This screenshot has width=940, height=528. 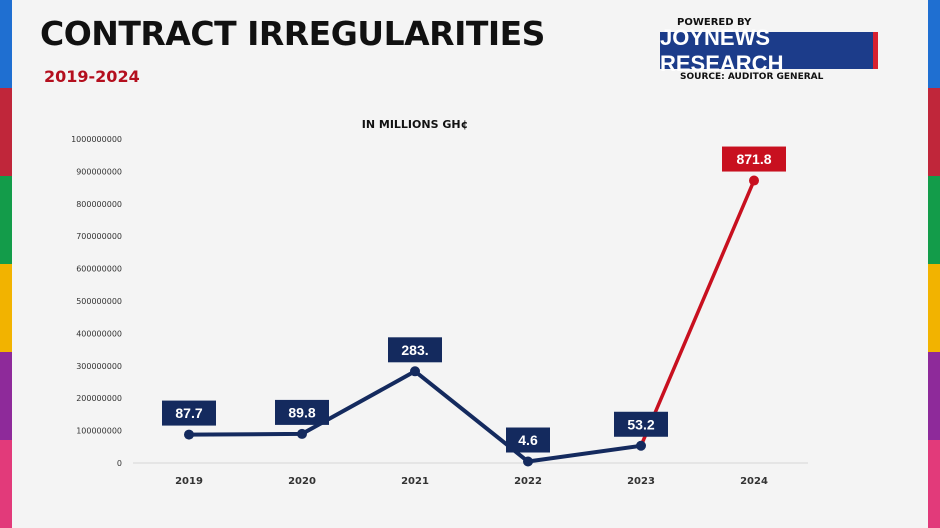 I want to click on data-label: 89.8, so click(x=301, y=412).